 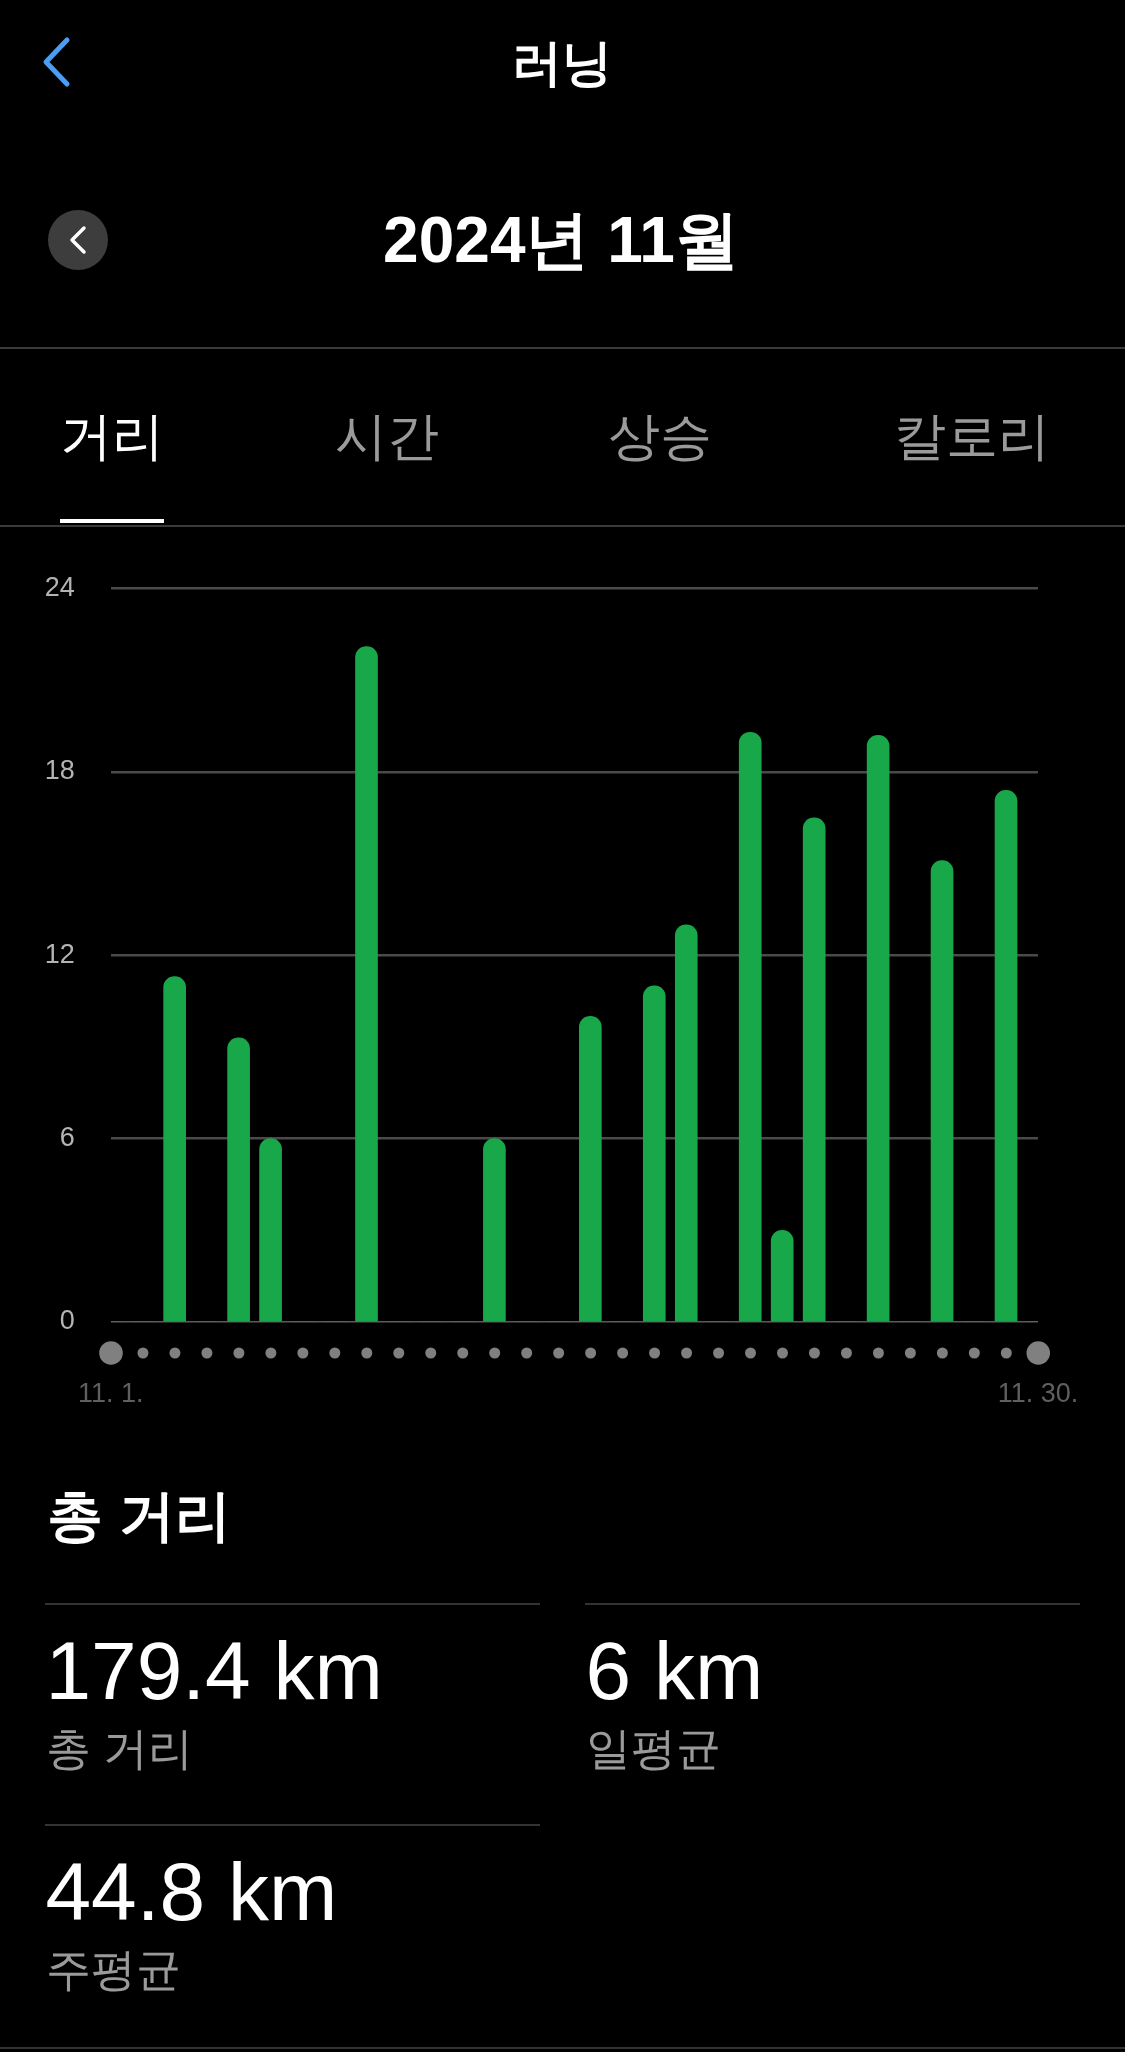 I want to click on text: 상승, so click(x=660, y=436).